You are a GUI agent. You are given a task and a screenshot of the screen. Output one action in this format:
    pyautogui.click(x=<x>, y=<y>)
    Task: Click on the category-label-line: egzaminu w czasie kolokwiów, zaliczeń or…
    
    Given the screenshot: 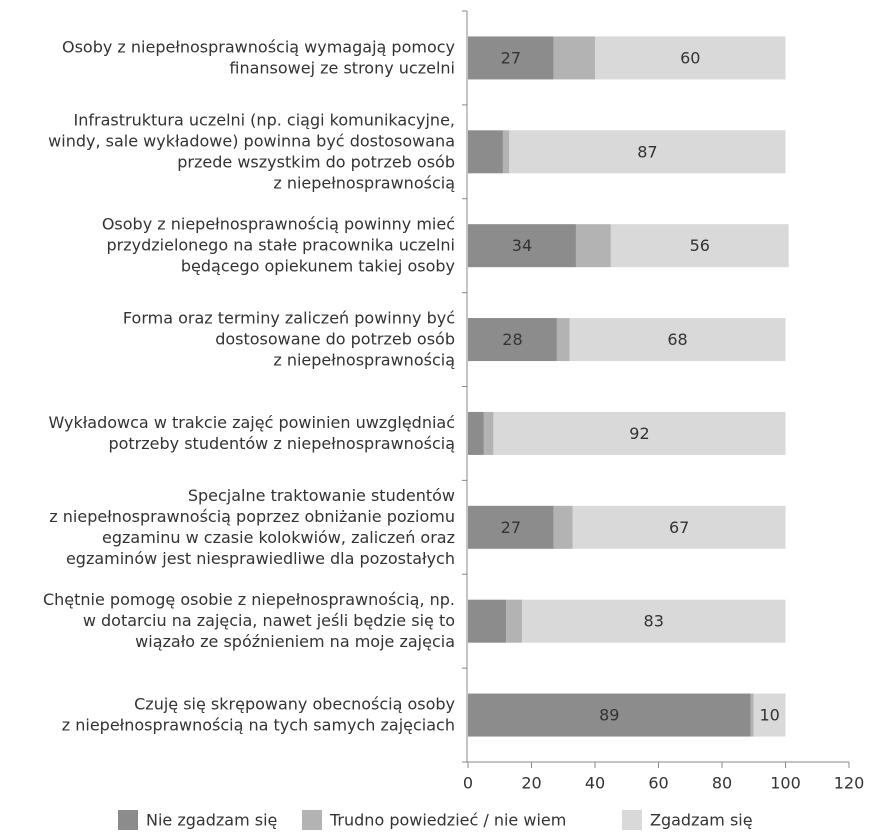 What is the action you would take?
    pyautogui.click(x=278, y=536)
    